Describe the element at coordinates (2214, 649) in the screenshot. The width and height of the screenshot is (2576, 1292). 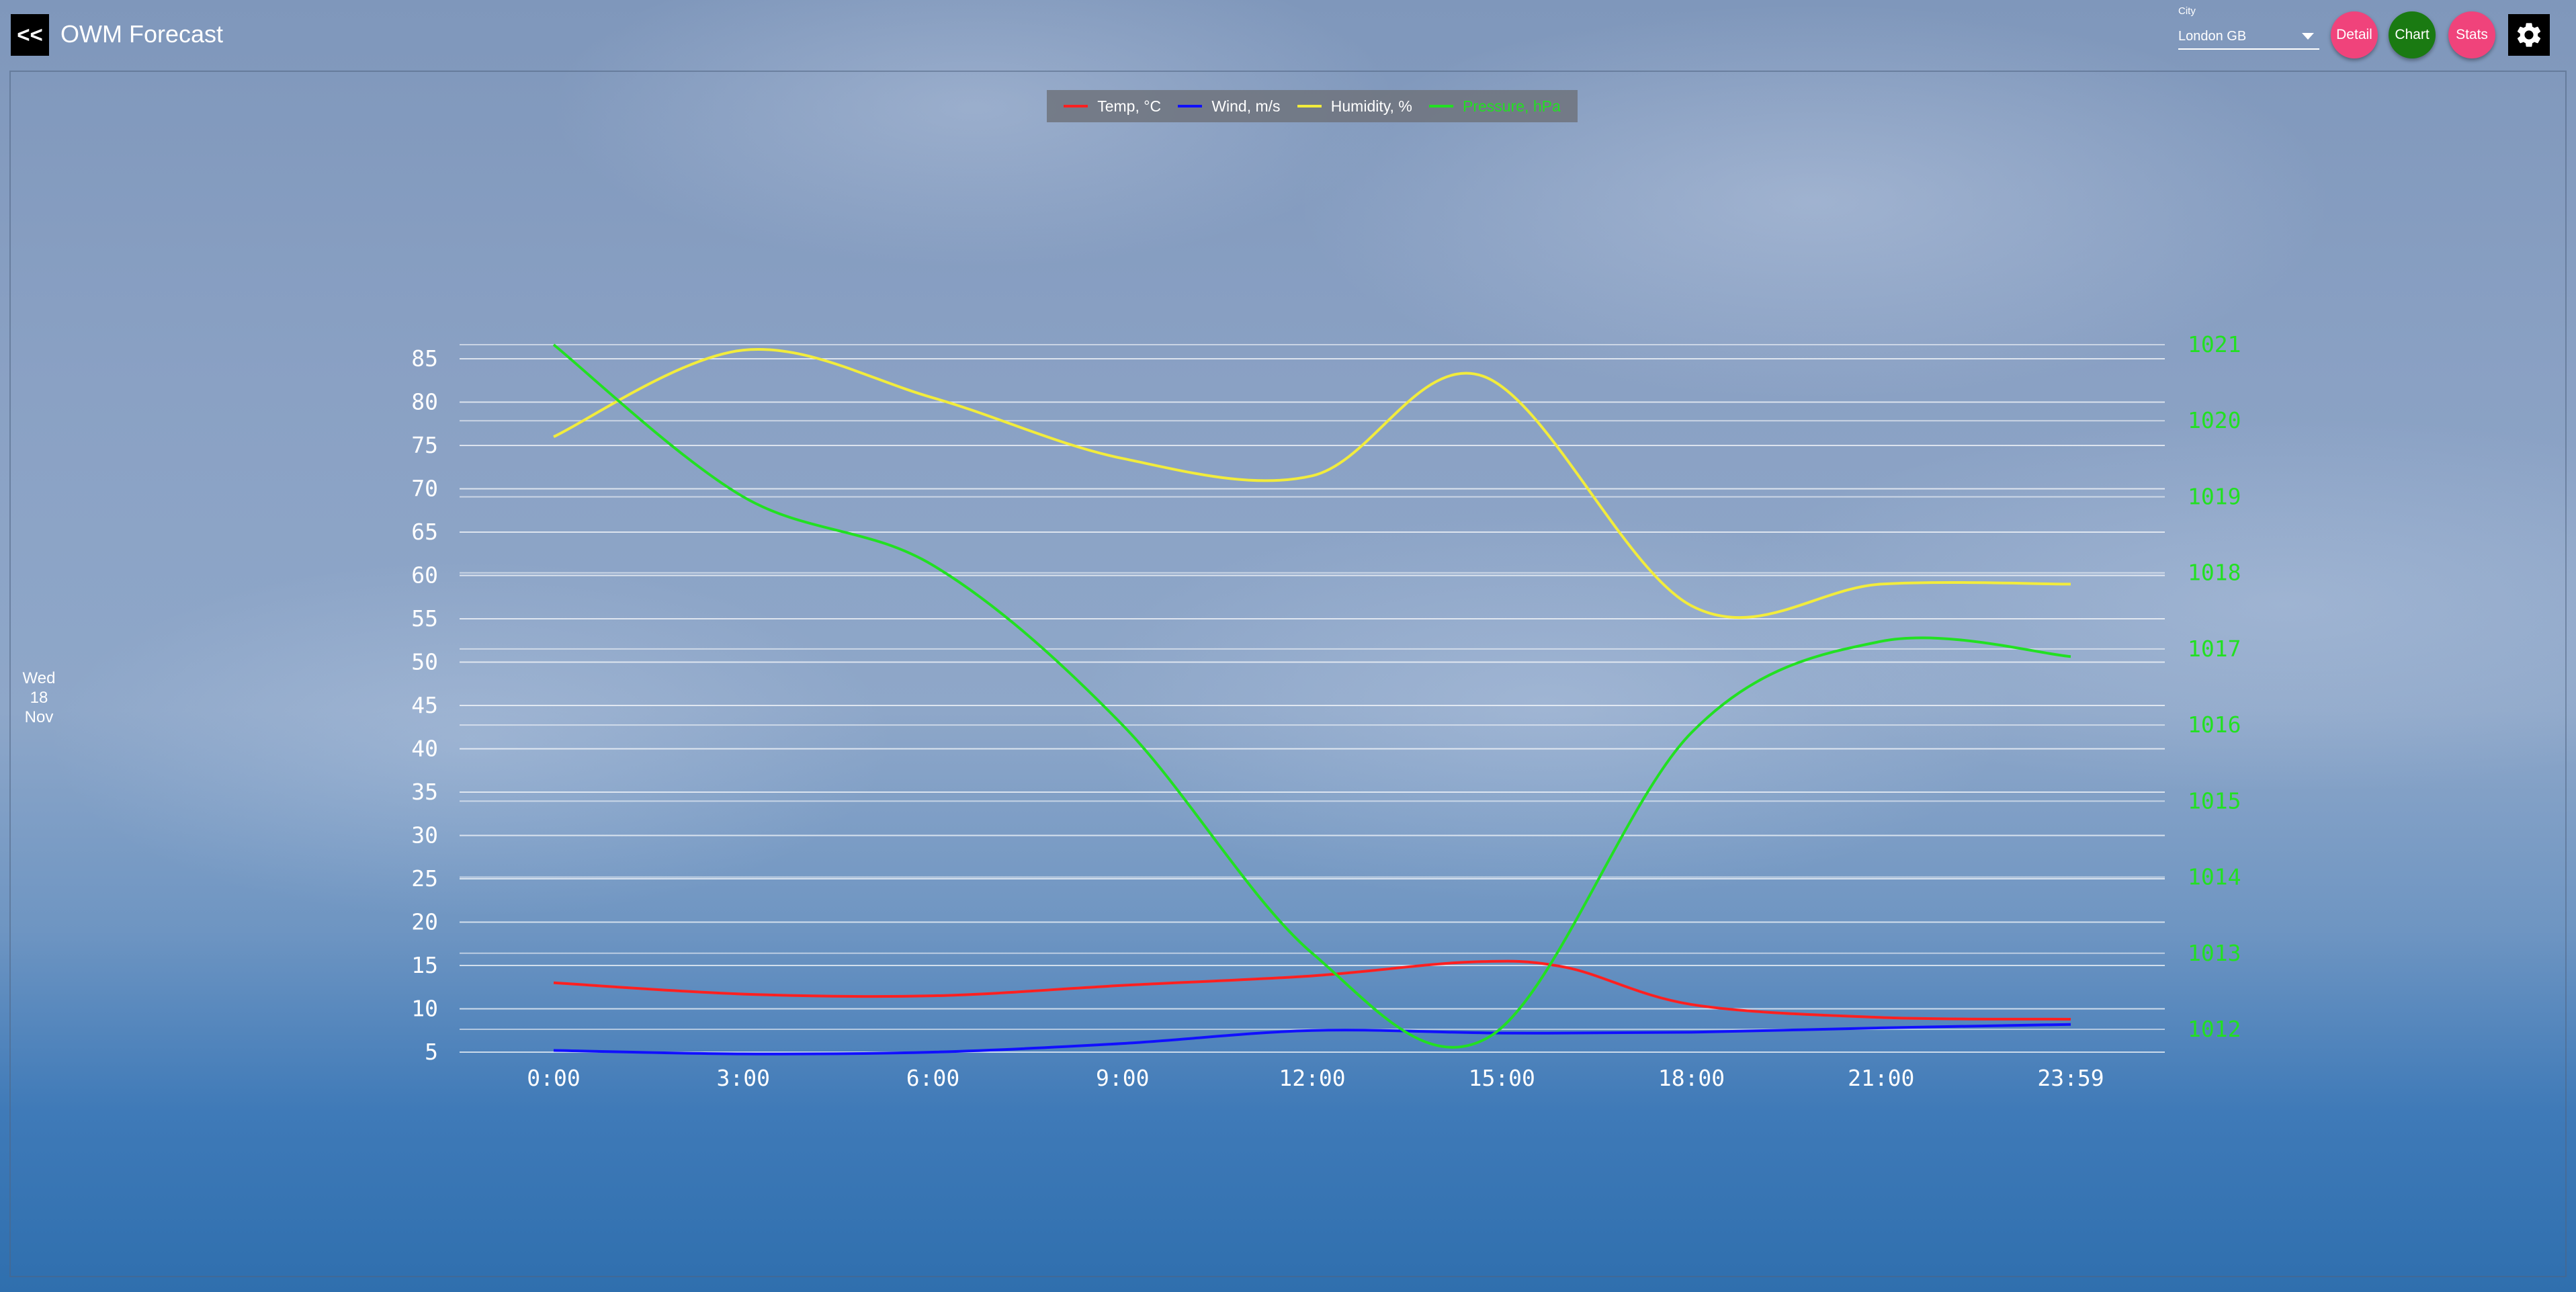
I see `right-axis-tick-label: 1017` at that location.